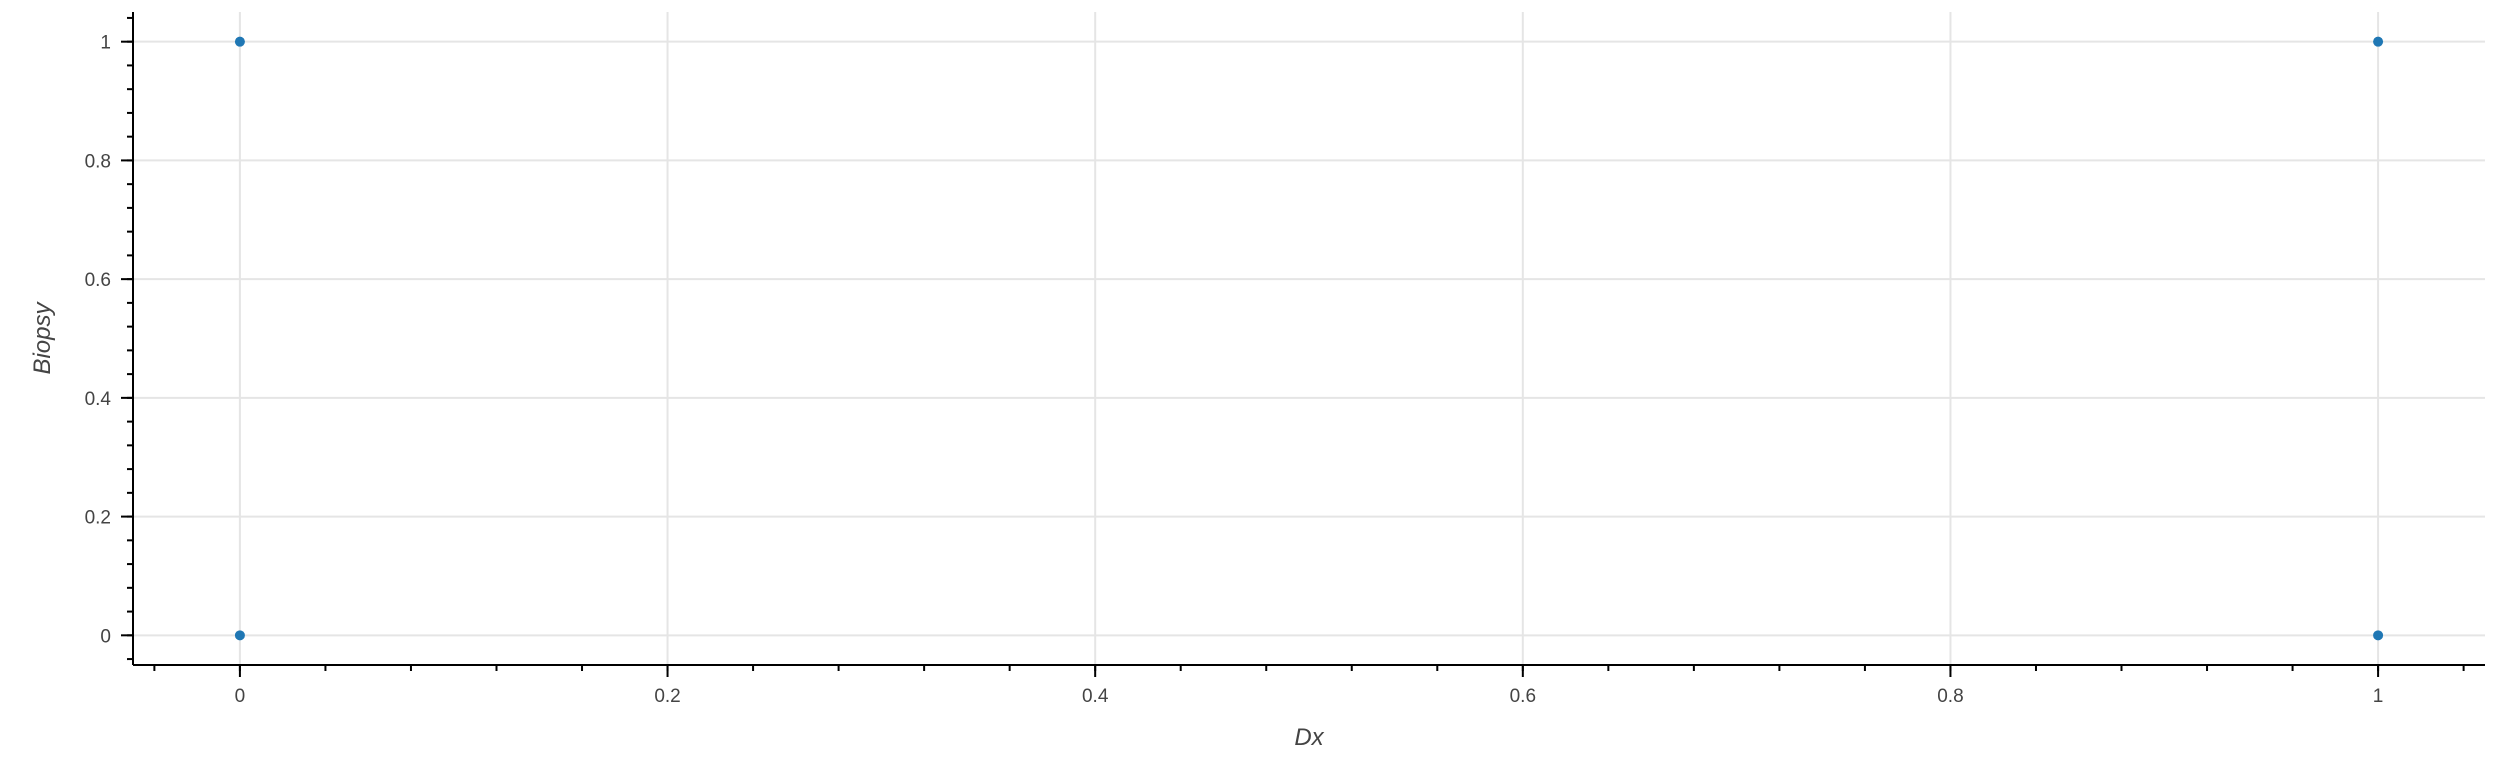  I want to click on x-tick-label: 1, so click(2378, 696).